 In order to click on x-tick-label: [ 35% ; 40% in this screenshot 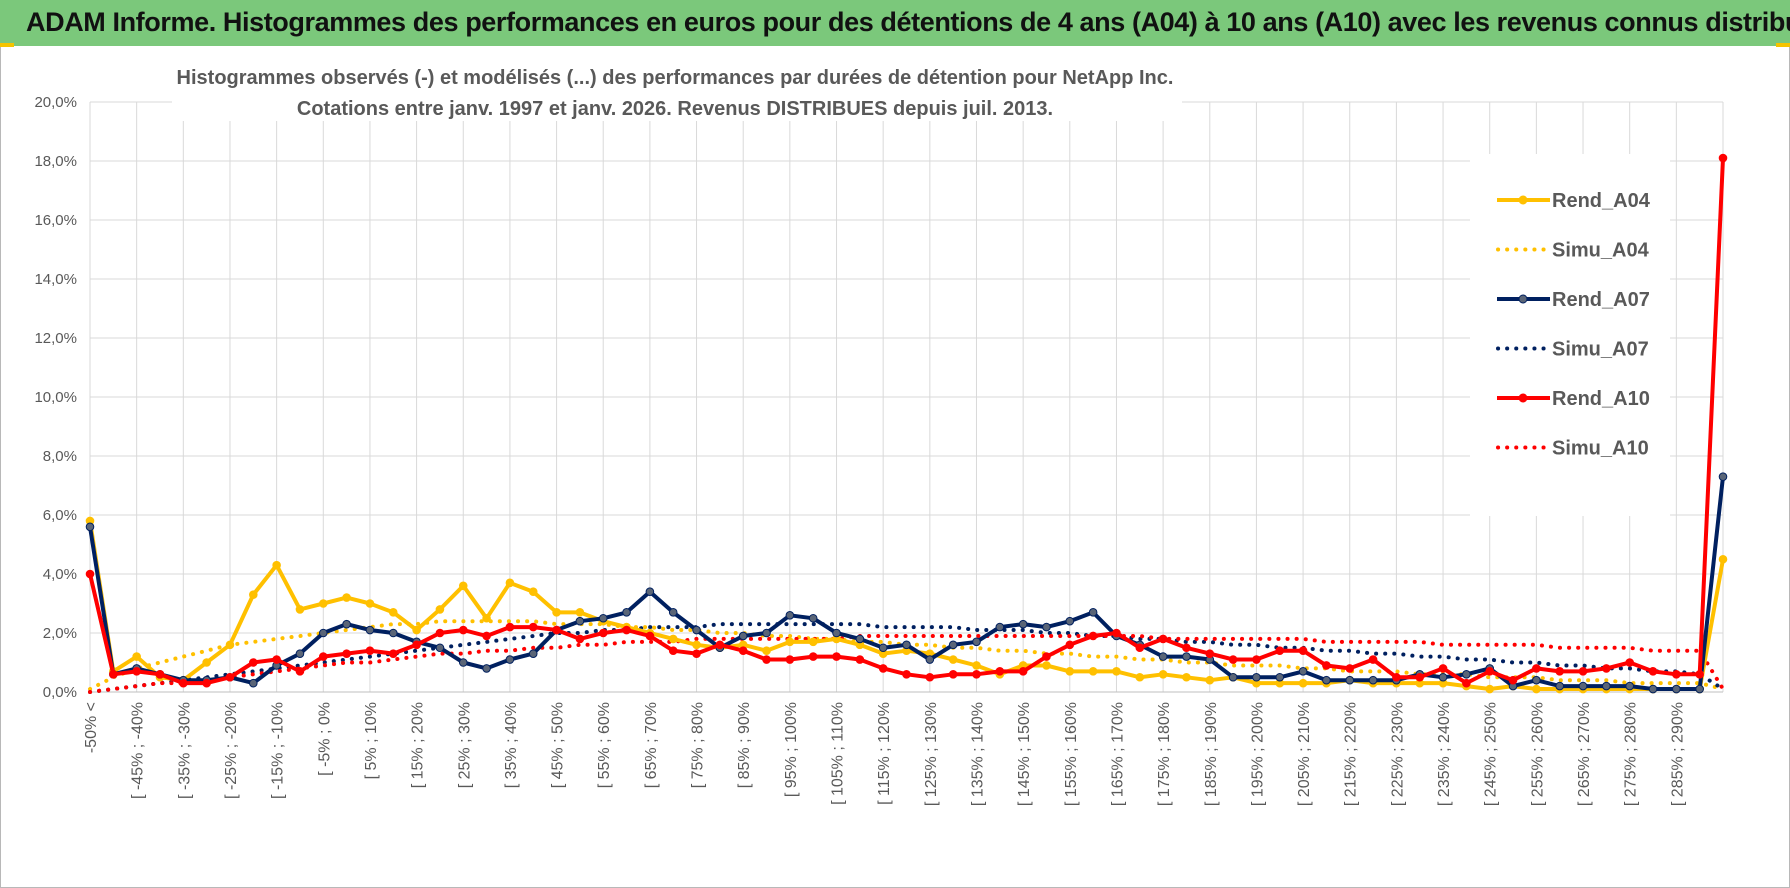, I will do `click(511, 745)`.